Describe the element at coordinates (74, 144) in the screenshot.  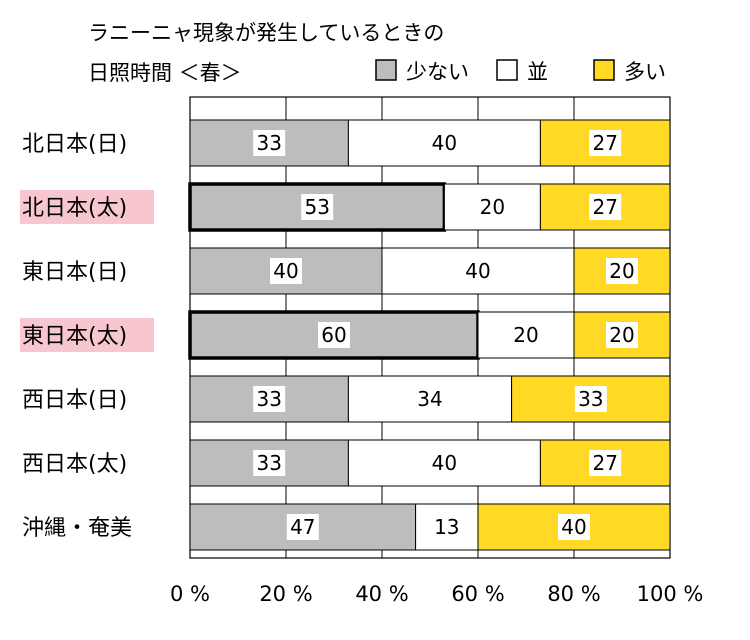
I see `category-label-0: 北日本(日)` at that location.